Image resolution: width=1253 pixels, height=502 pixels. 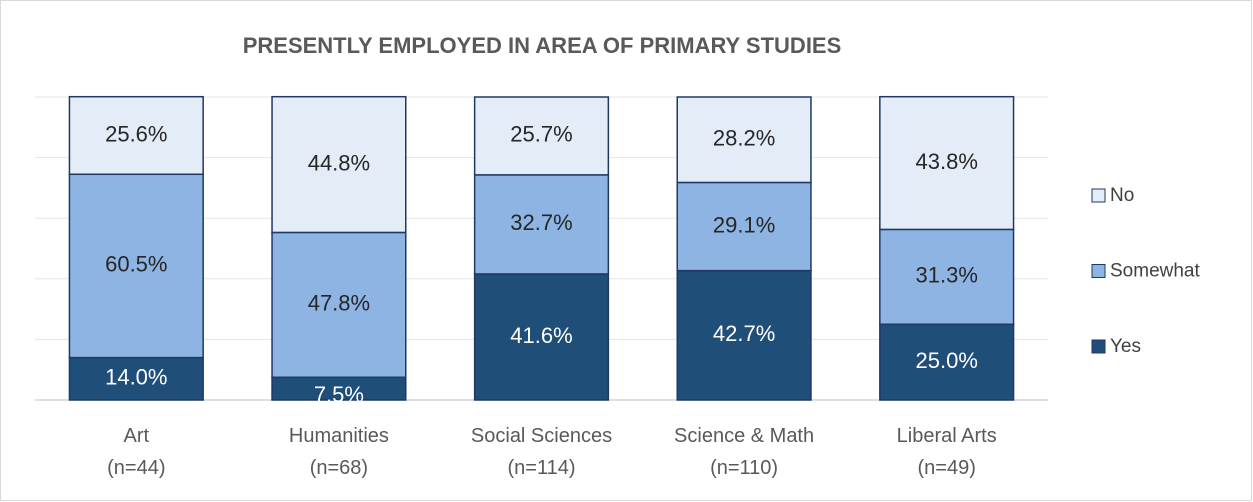 What do you see at coordinates (339, 452) in the screenshot?
I see `x-tick-label: Humanities (n=68)` at bounding box center [339, 452].